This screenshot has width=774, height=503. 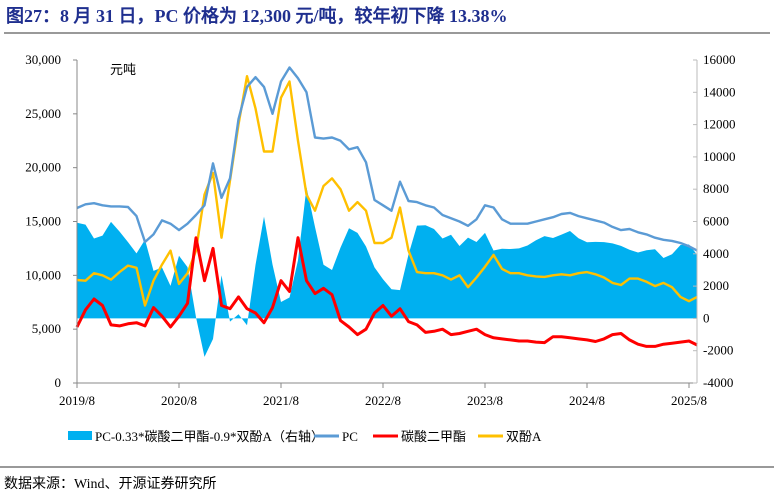 I want to click on right-tick-label: 14000, so click(x=719, y=91).